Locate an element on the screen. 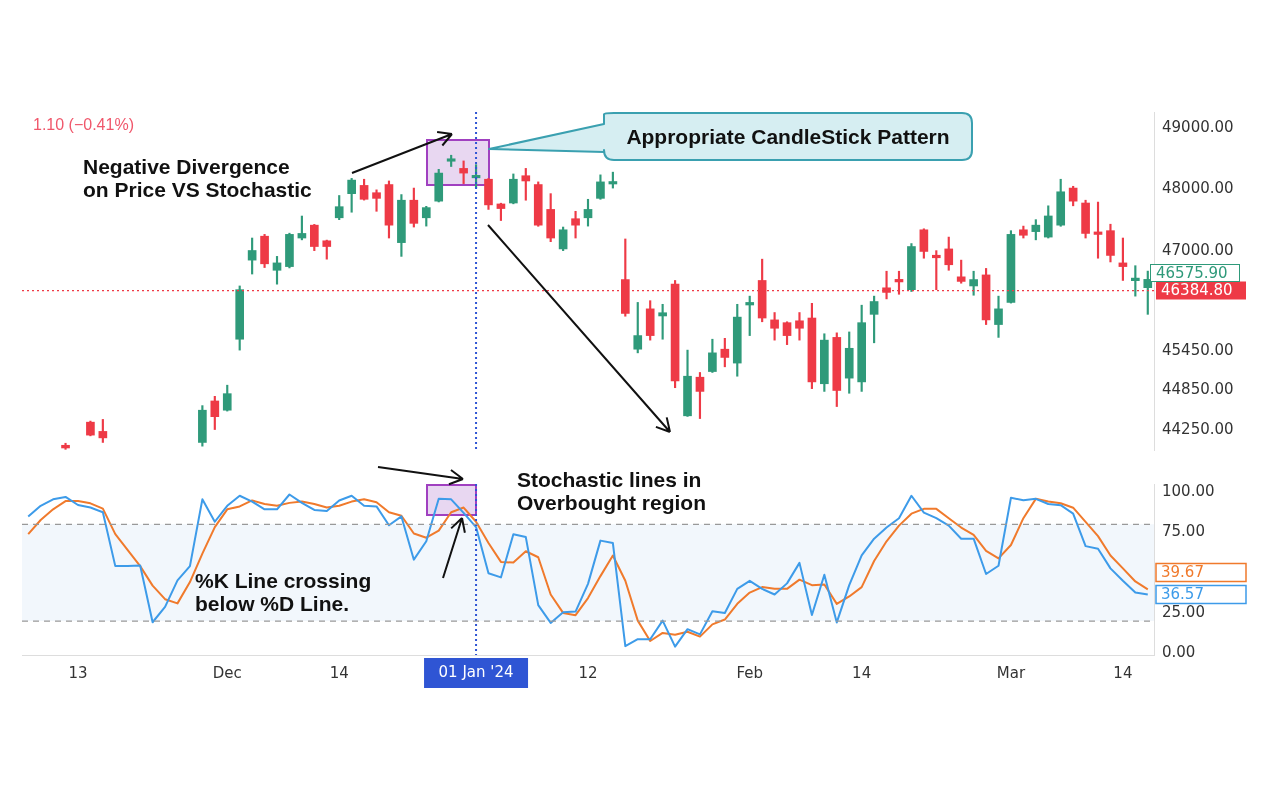 This screenshot has width=1280, height=800. x-tick-label: 01 Jan '24 is located at coordinates (476, 671).